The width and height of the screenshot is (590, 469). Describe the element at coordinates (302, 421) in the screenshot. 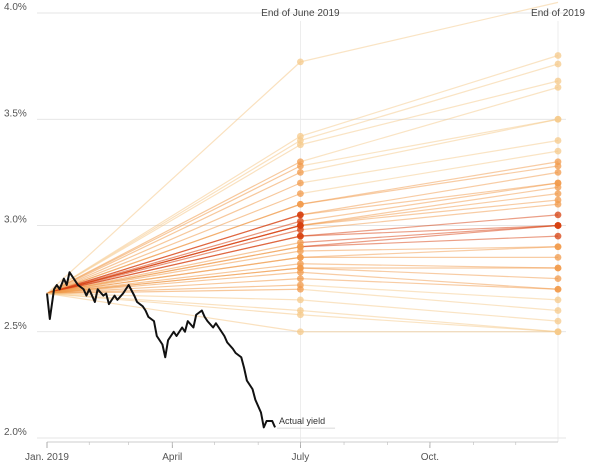

I see `actual-yield-label: Actual yield` at that location.